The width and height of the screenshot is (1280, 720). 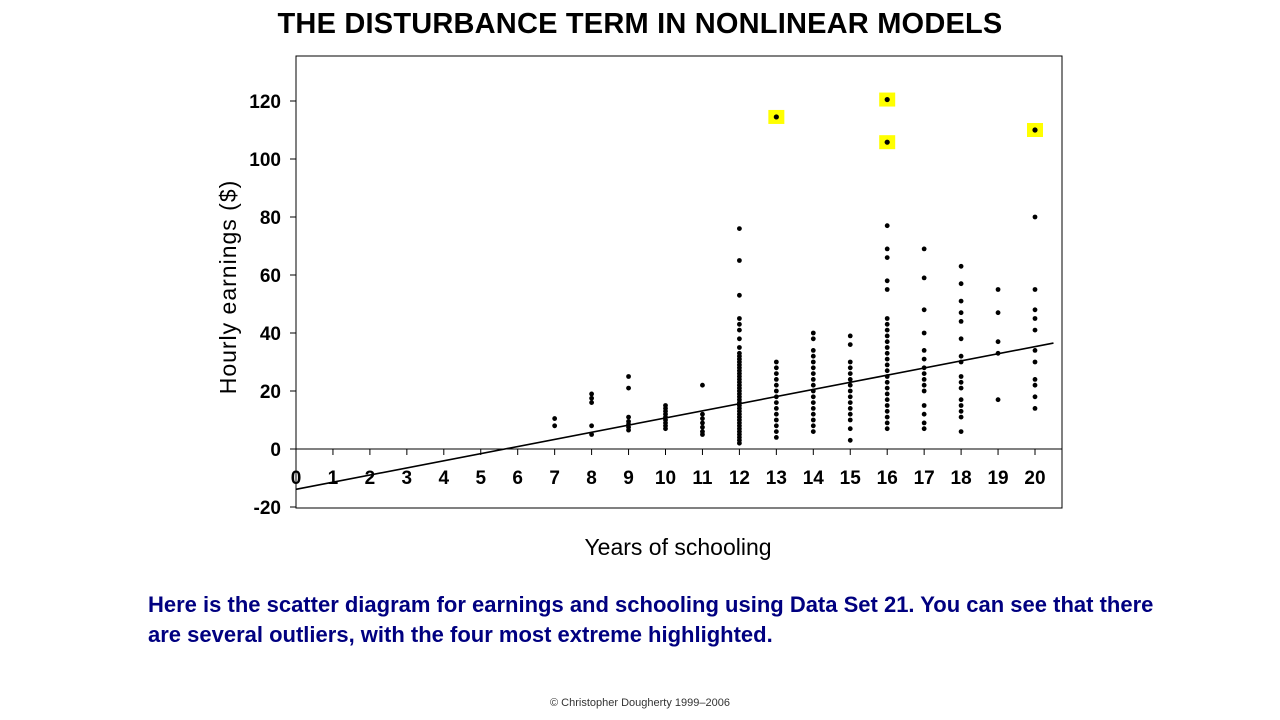 What do you see at coordinates (674, 416) in the screenshot?
I see `regression-line-group` at bounding box center [674, 416].